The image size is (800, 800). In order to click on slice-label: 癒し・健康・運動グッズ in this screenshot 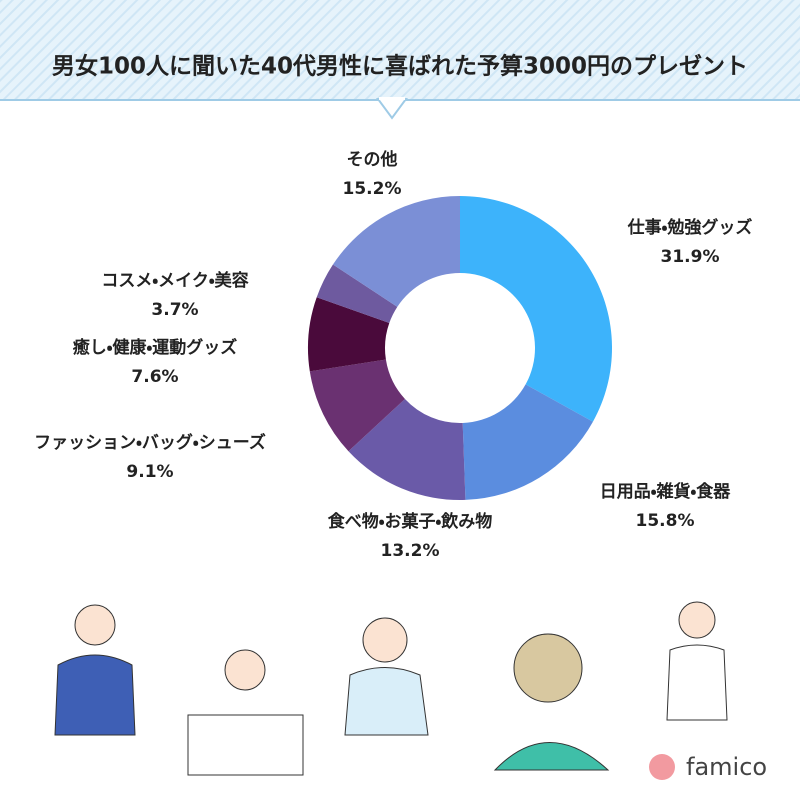, I will do `click(155, 347)`.